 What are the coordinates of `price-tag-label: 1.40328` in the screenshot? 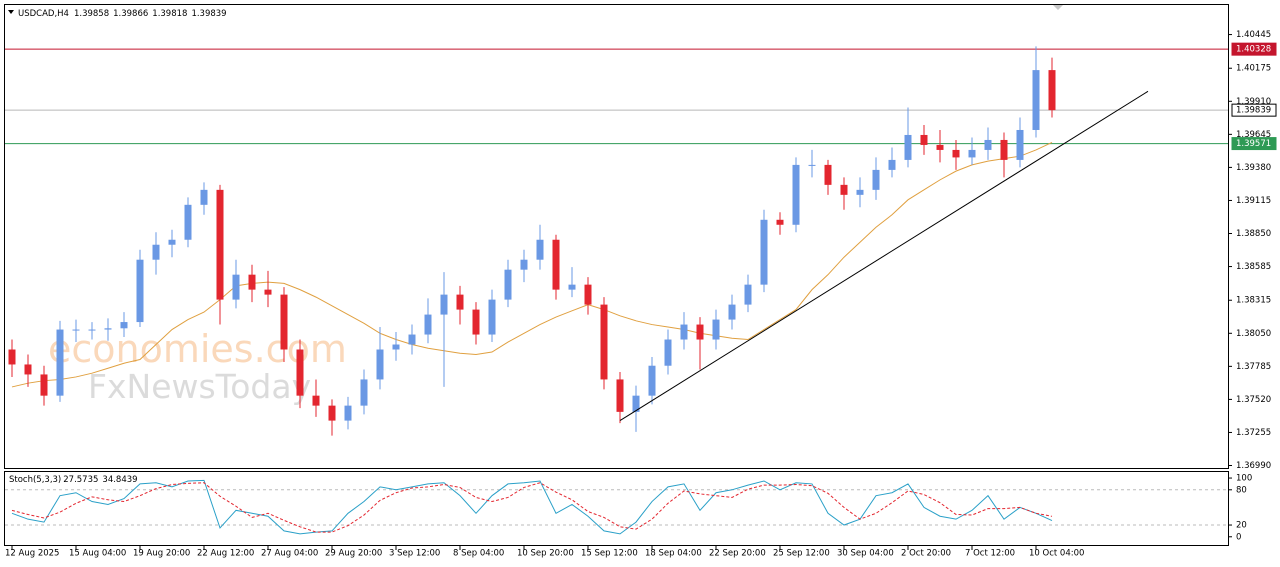 It's located at (1253, 50).